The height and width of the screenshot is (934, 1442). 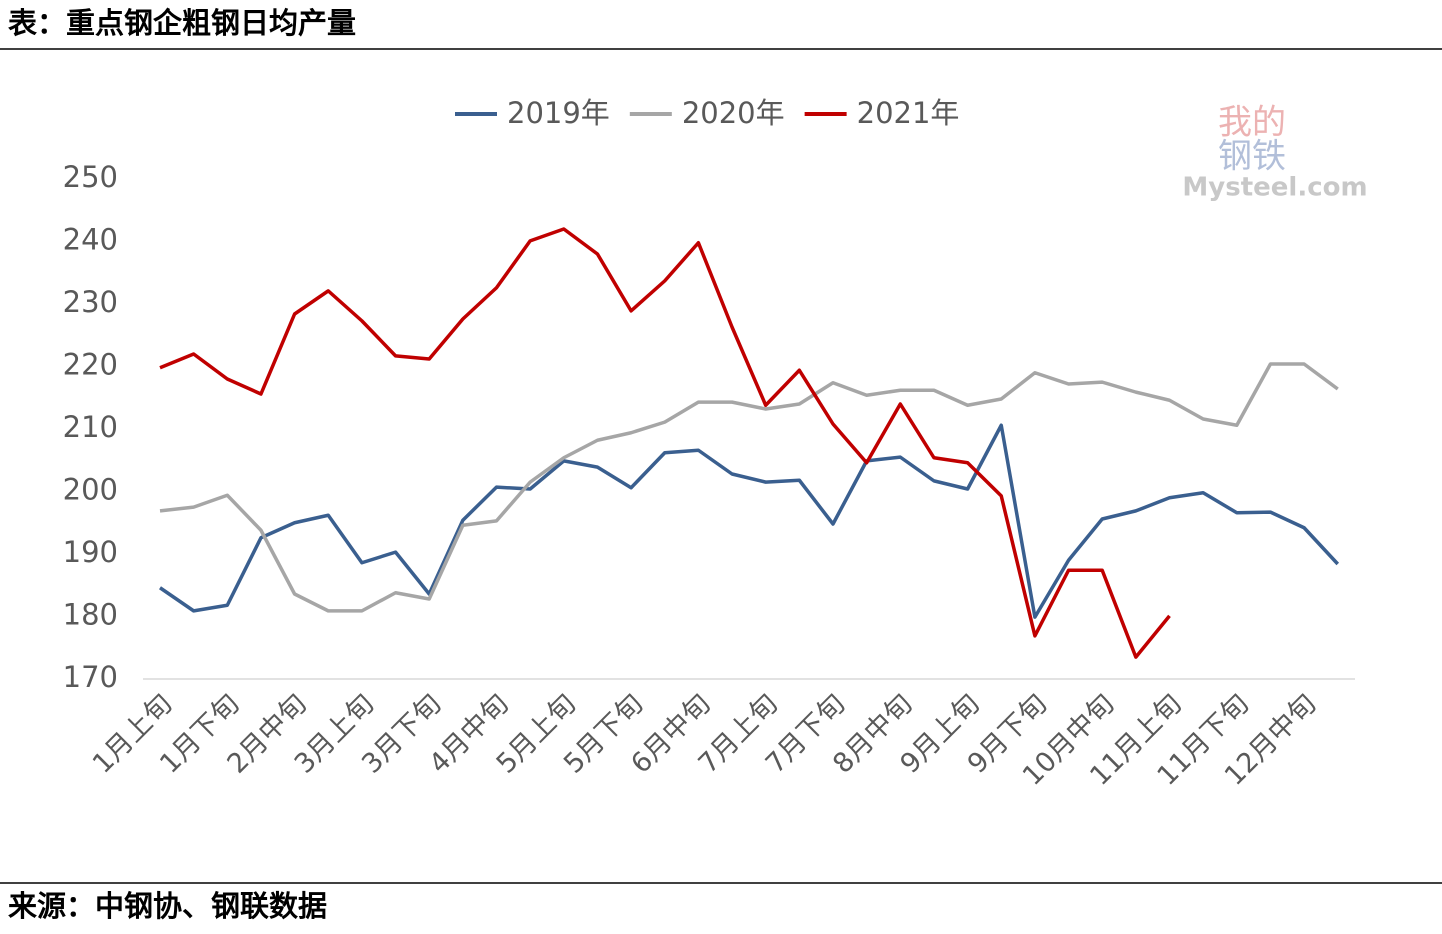 I want to click on y-tick-label: 220, so click(x=90, y=365).